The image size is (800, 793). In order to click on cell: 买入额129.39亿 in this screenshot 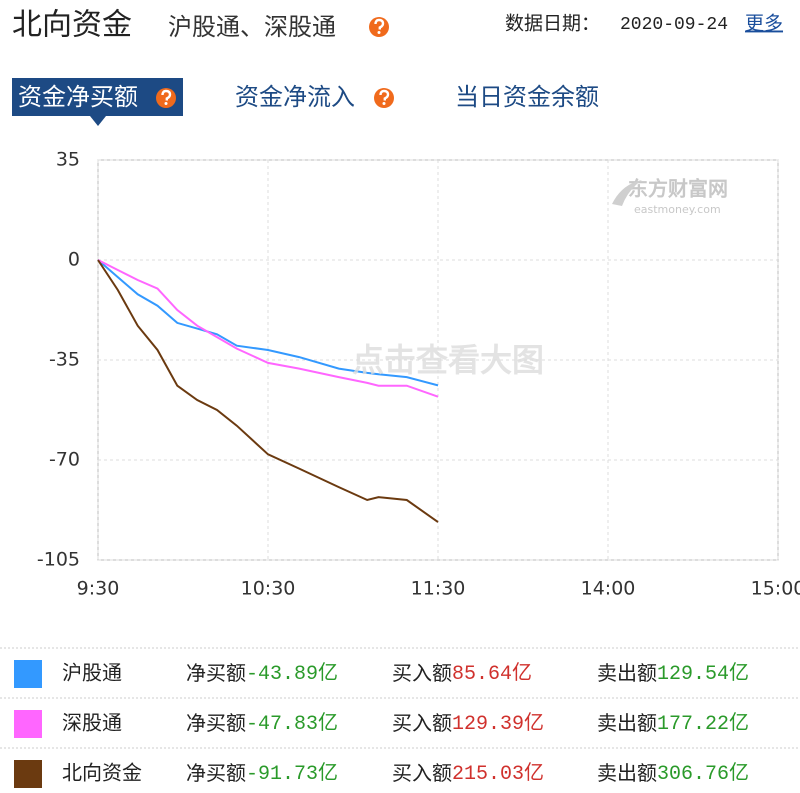, I will do `click(468, 724)`.